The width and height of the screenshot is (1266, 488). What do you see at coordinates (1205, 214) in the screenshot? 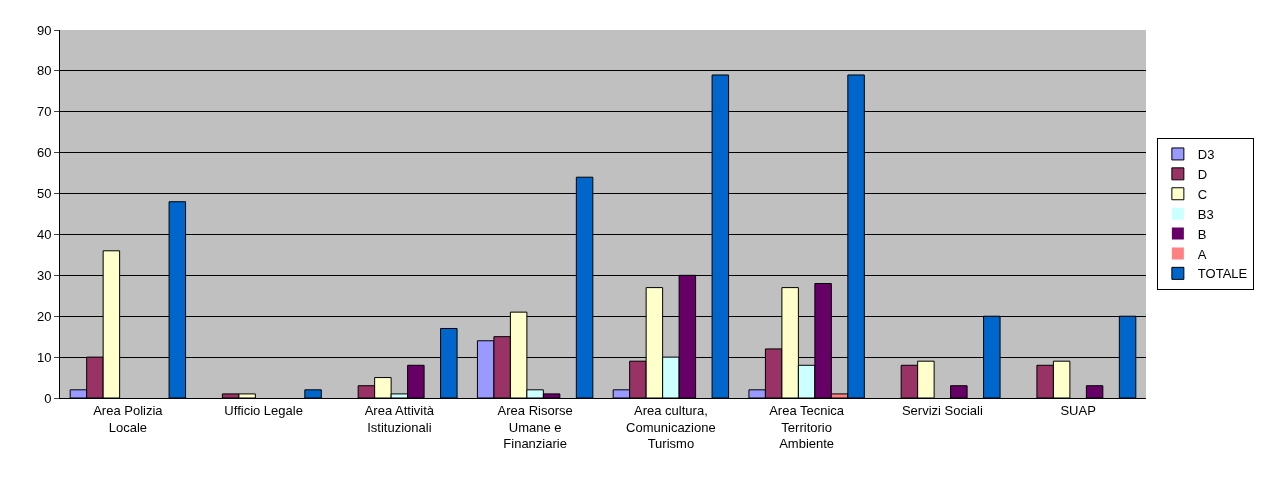
I see `legend-label: B3` at bounding box center [1205, 214].